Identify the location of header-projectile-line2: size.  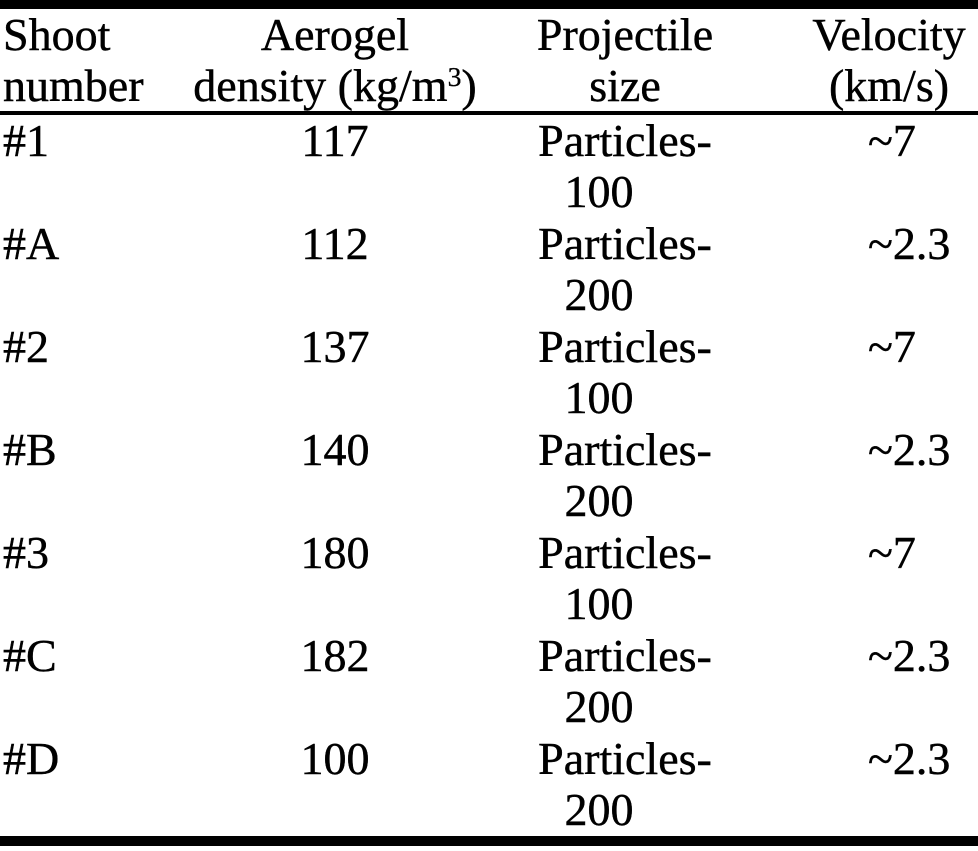
(625, 85).